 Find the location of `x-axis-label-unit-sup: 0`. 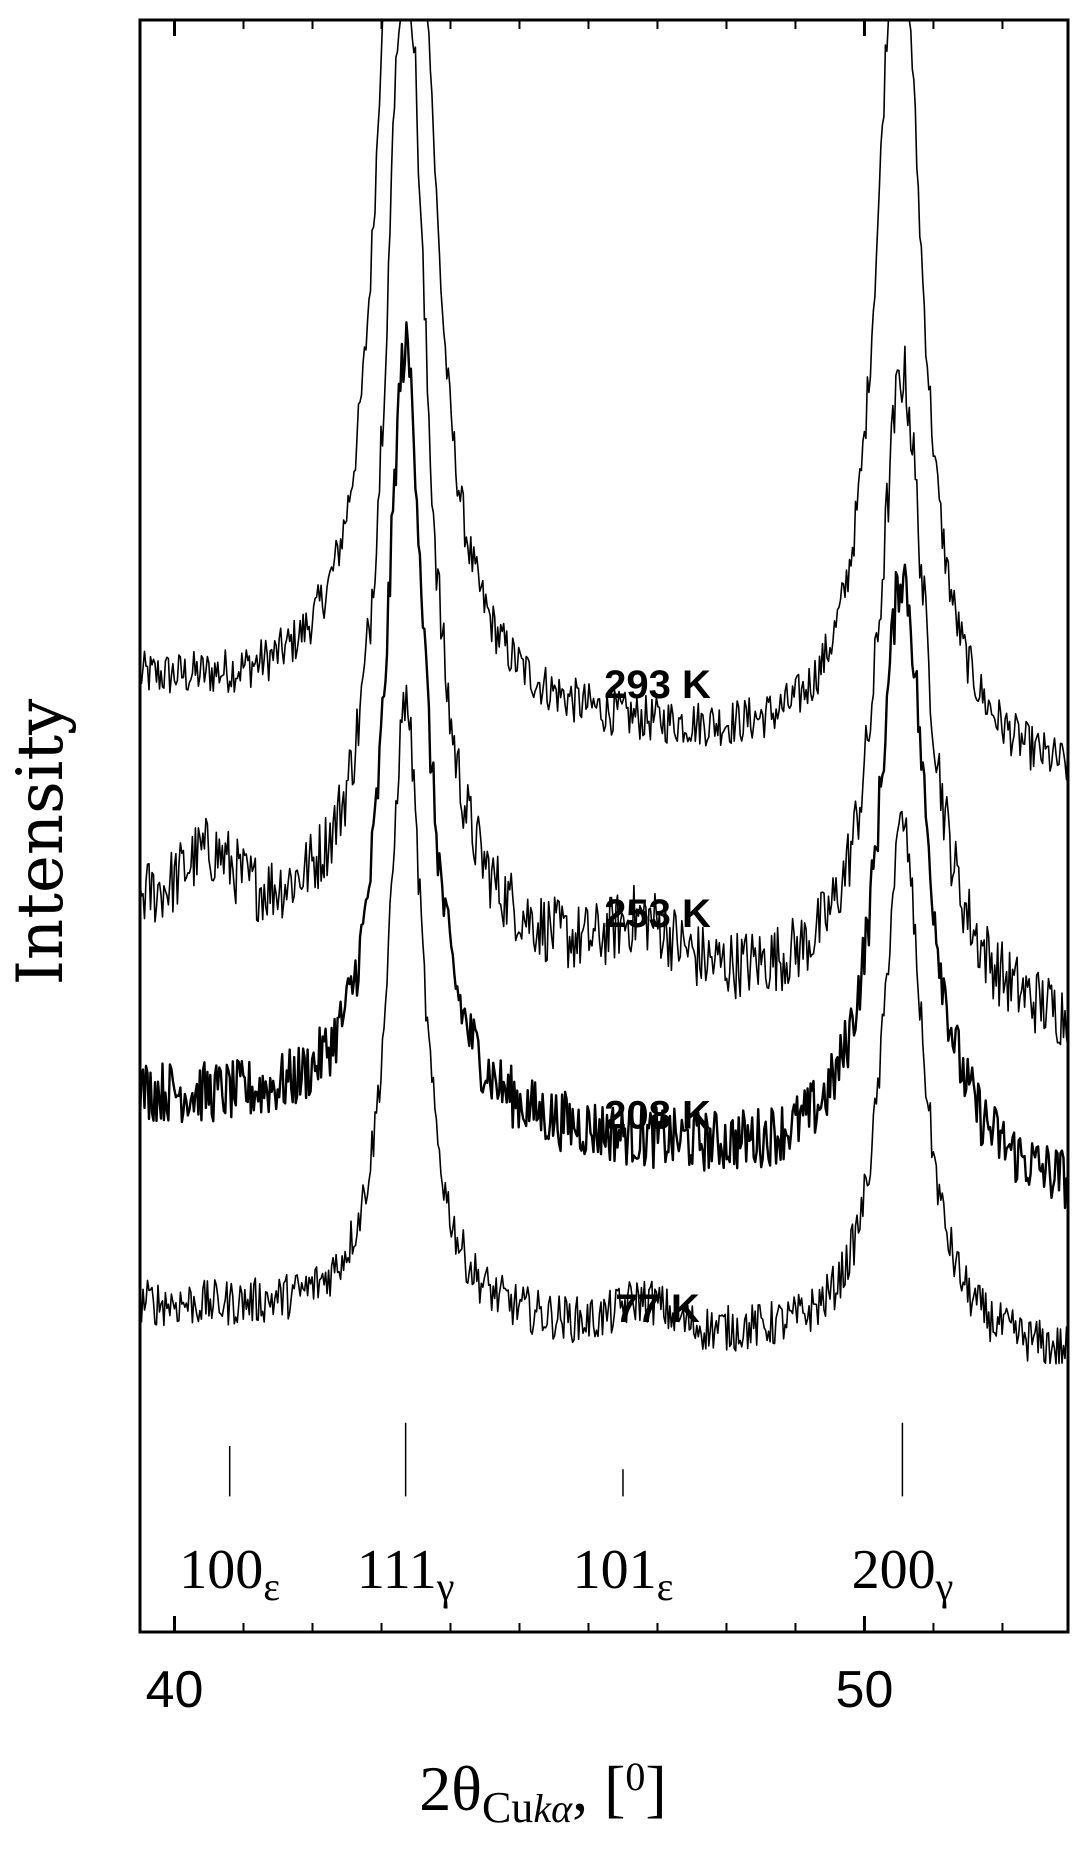

x-axis-label-unit-sup: 0 is located at coordinates (635, 1776).